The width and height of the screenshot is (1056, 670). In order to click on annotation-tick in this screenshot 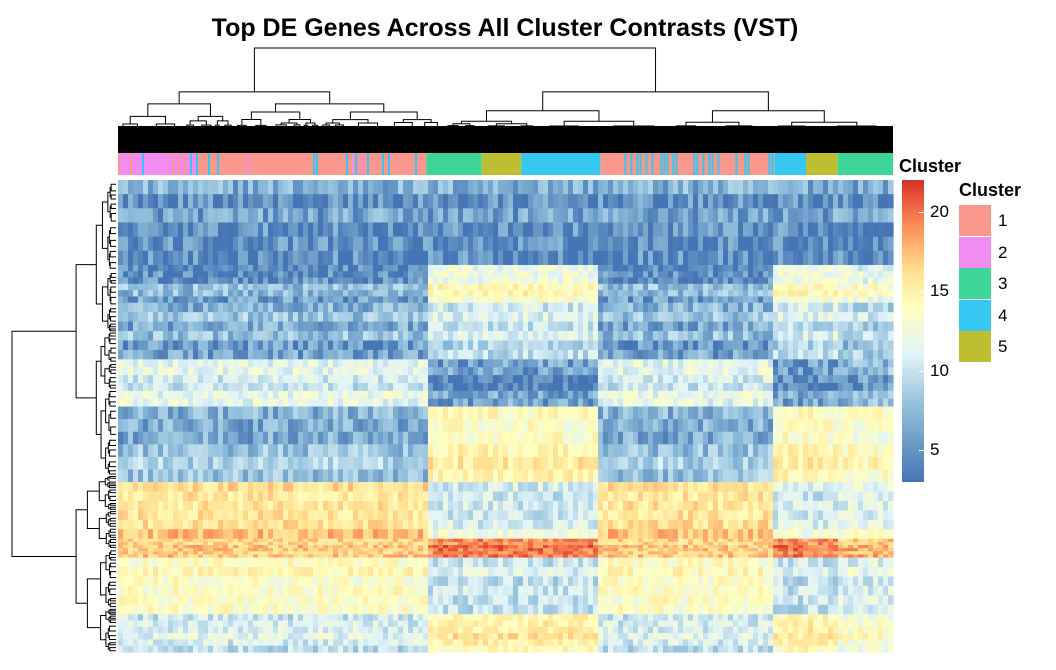, I will do `click(131, 164)`.